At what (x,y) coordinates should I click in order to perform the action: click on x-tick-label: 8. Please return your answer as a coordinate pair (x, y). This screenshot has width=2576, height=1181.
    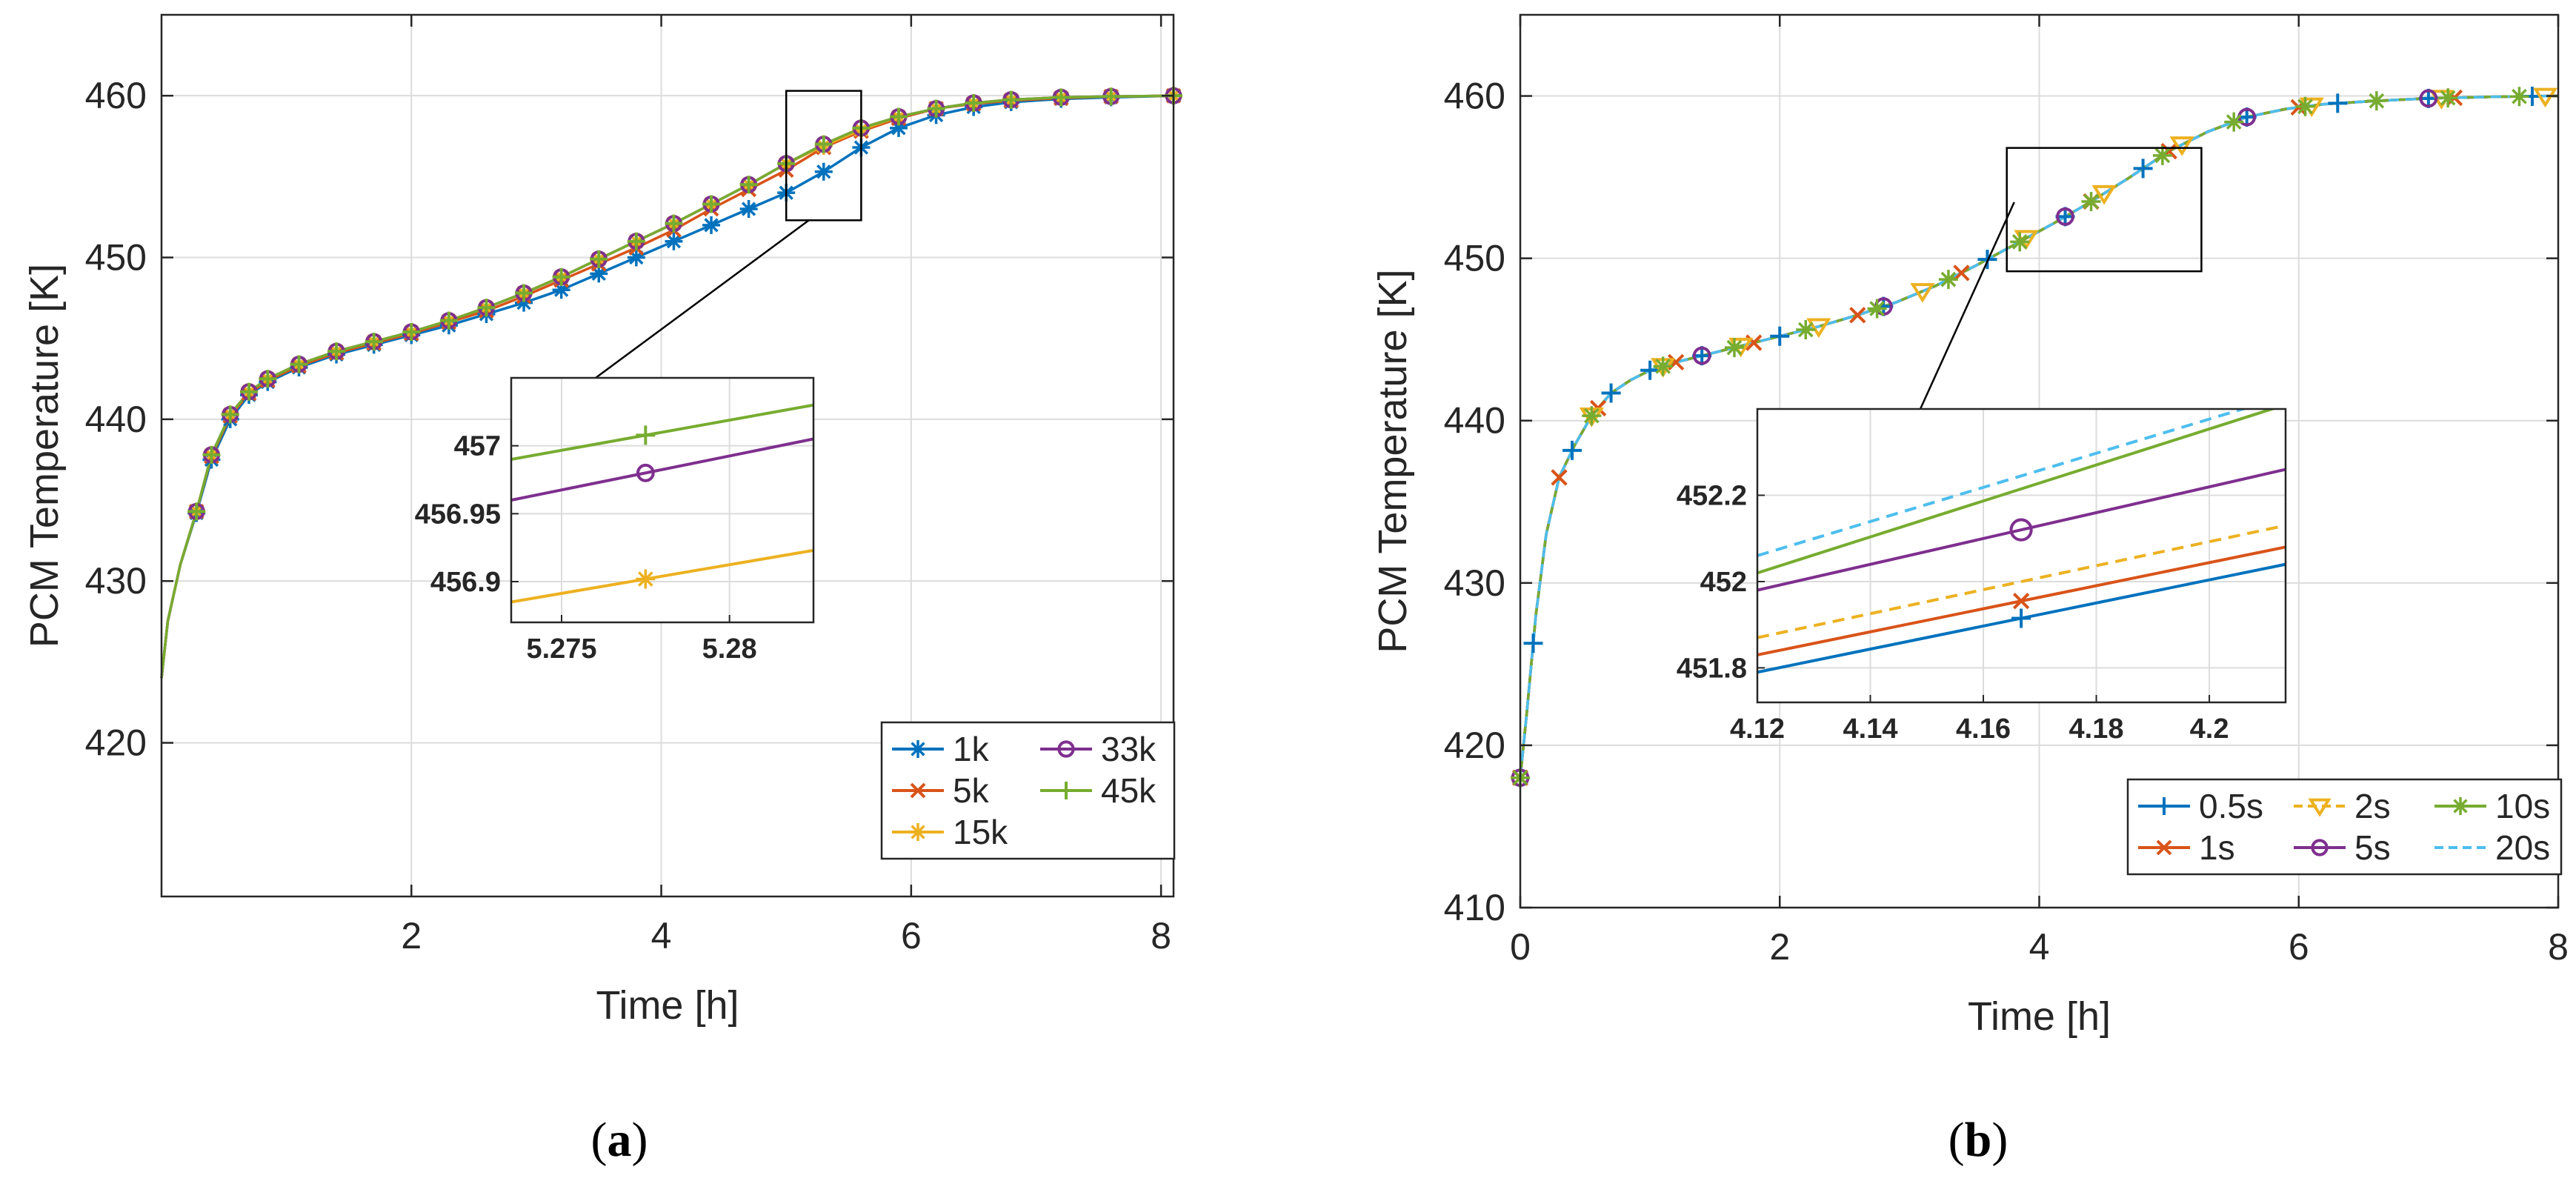
    Looking at the image, I should click on (1161, 936).